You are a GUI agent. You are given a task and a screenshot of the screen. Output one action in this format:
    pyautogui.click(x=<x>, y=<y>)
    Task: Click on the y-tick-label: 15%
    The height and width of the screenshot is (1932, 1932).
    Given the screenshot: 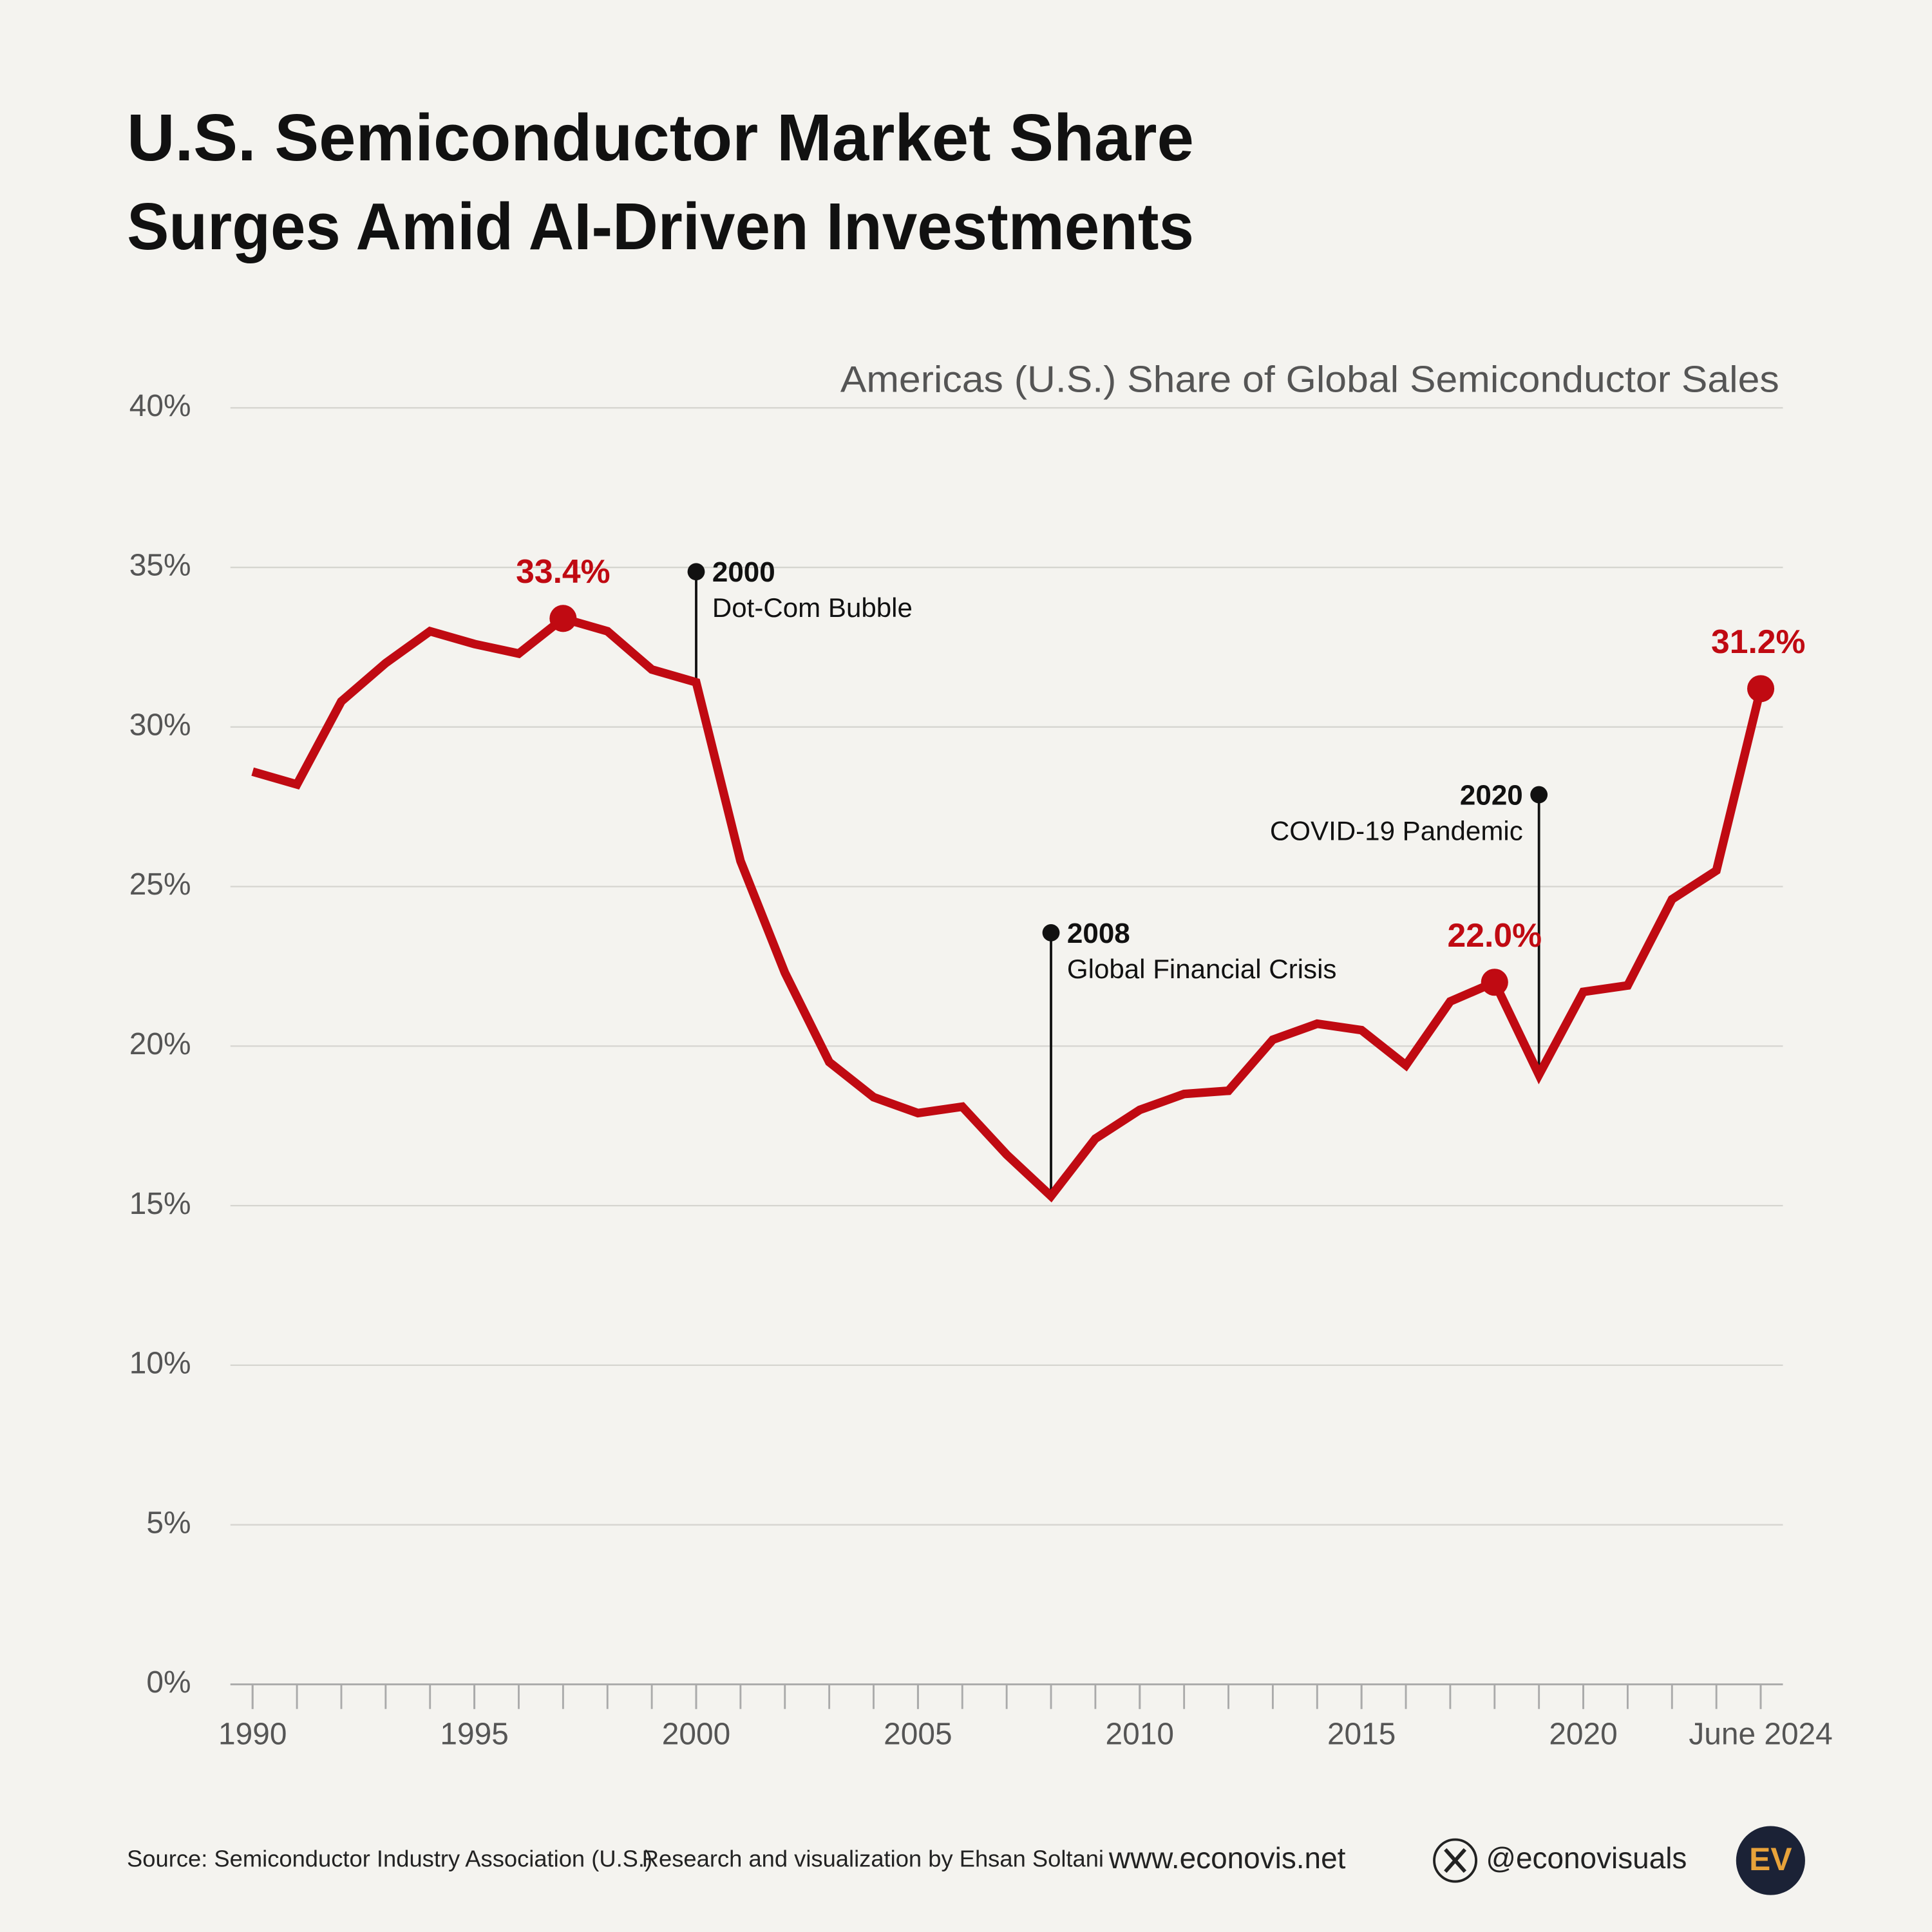 What is the action you would take?
    pyautogui.click(x=160, y=1204)
    